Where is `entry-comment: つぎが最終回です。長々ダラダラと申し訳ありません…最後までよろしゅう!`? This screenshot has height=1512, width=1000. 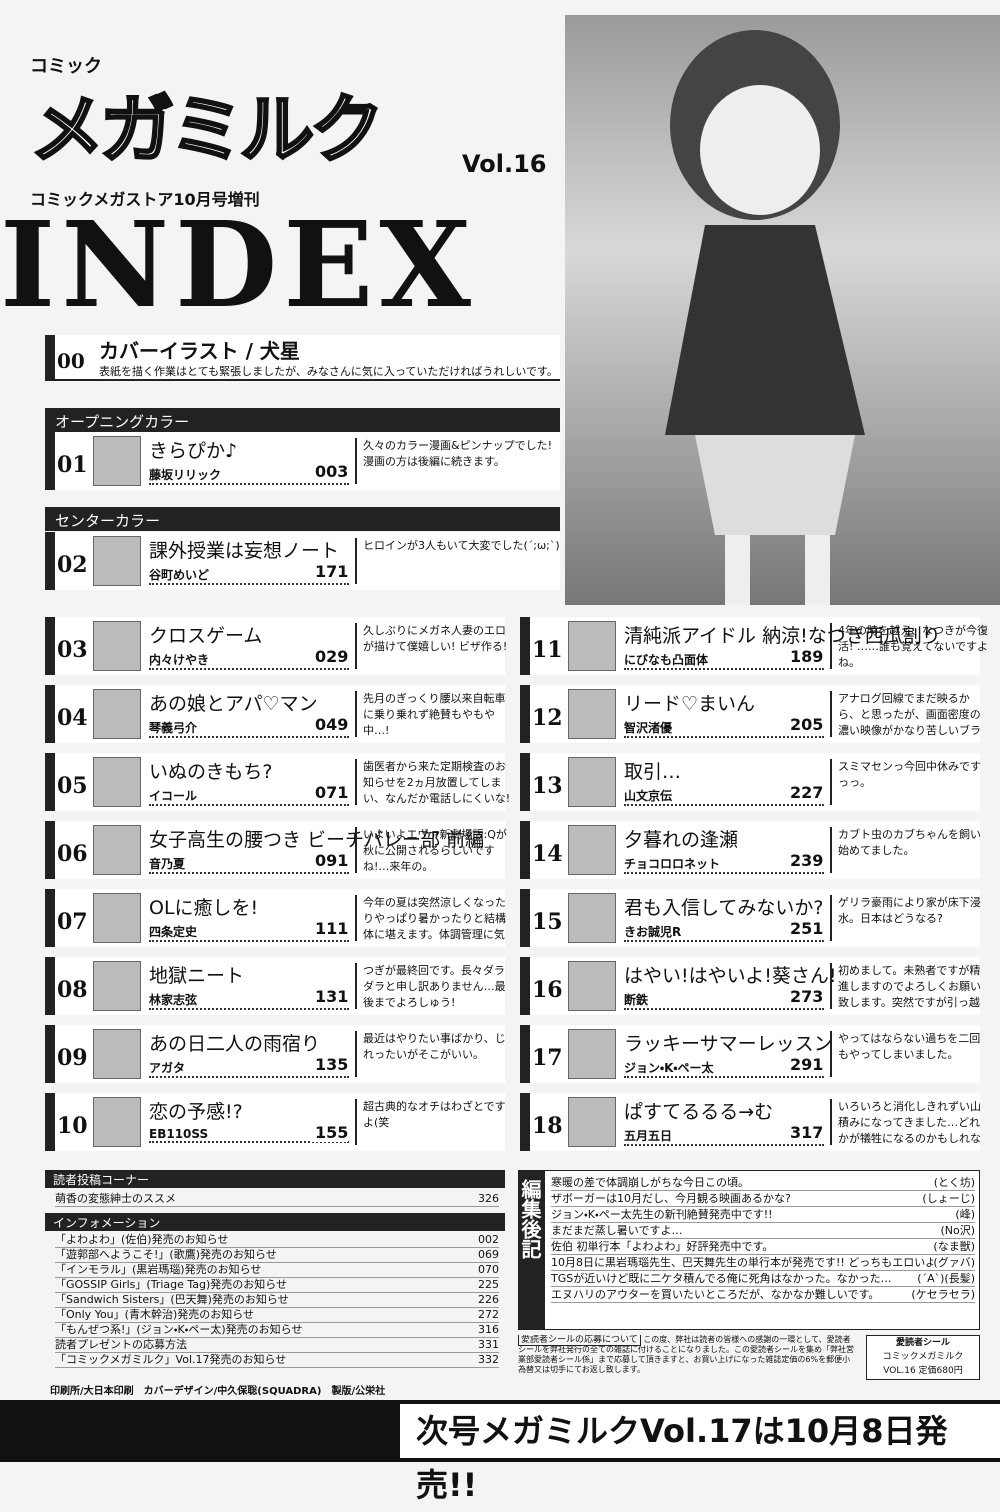 entry-comment: つぎが最終回です。長々ダラダラと申し訳ありません…最後までよろしゅう! is located at coordinates (435, 986).